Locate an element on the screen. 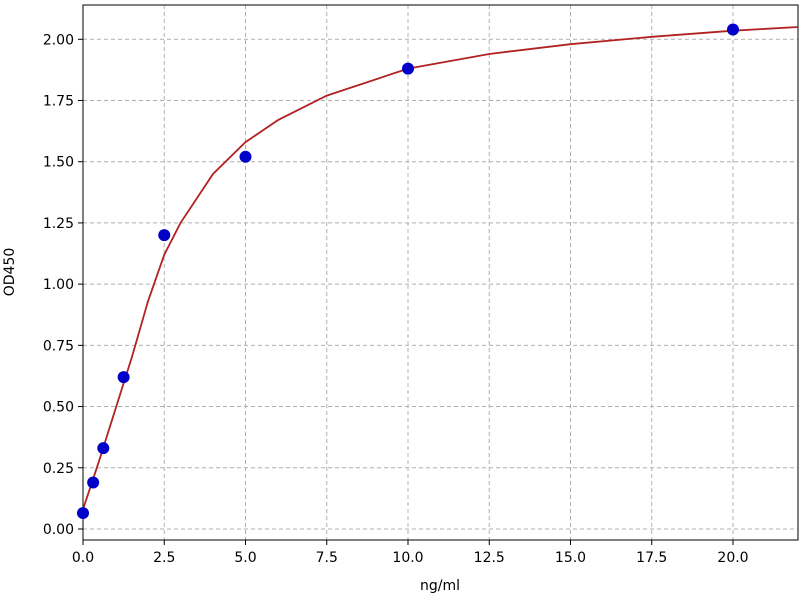 The height and width of the screenshot is (600, 800). x-tick-label: 0.0 is located at coordinates (83, 558).